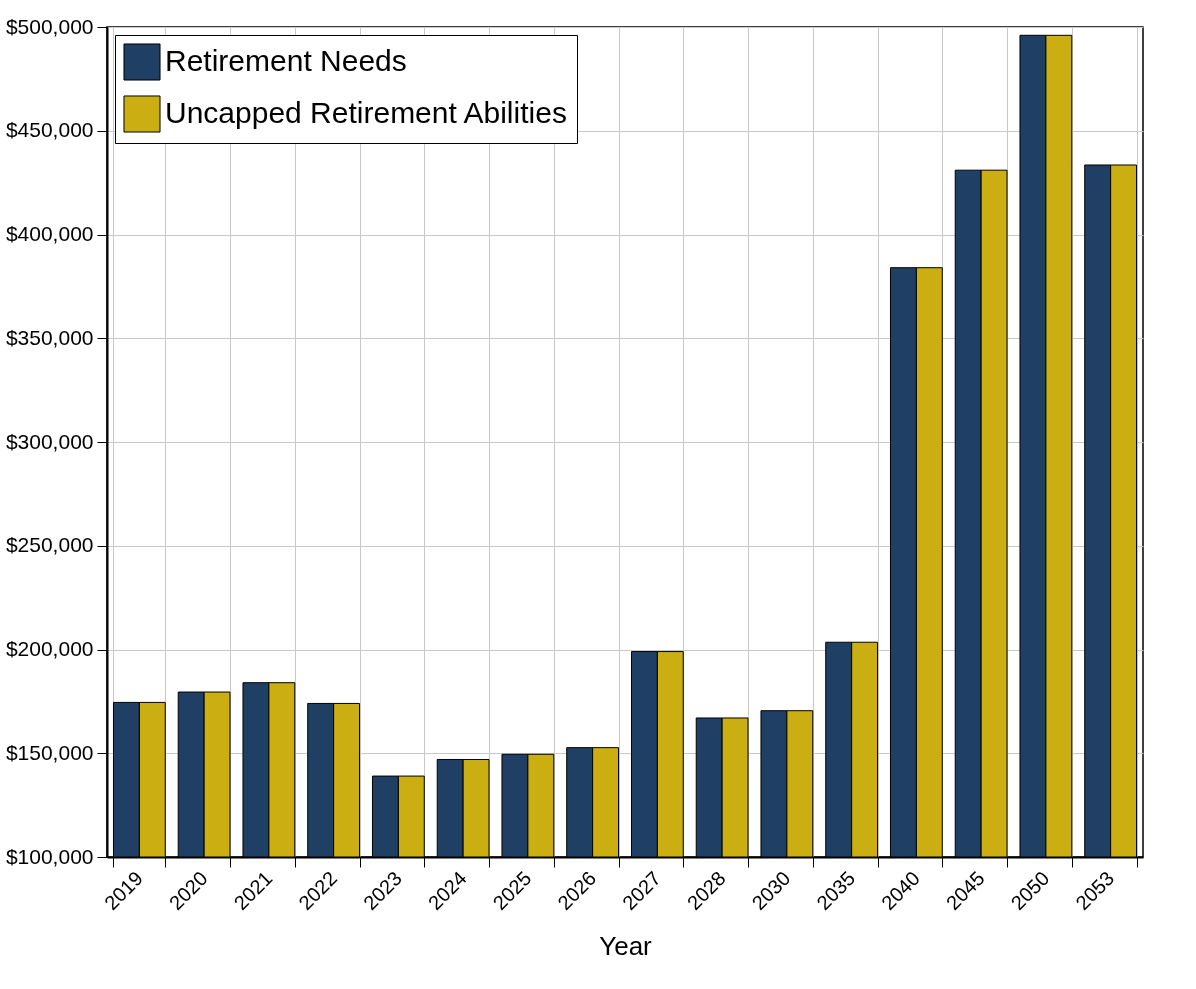  Describe the element at coordinates (49, 130) in the screenshot. I see `y-tick-label: $450,000` at that location.